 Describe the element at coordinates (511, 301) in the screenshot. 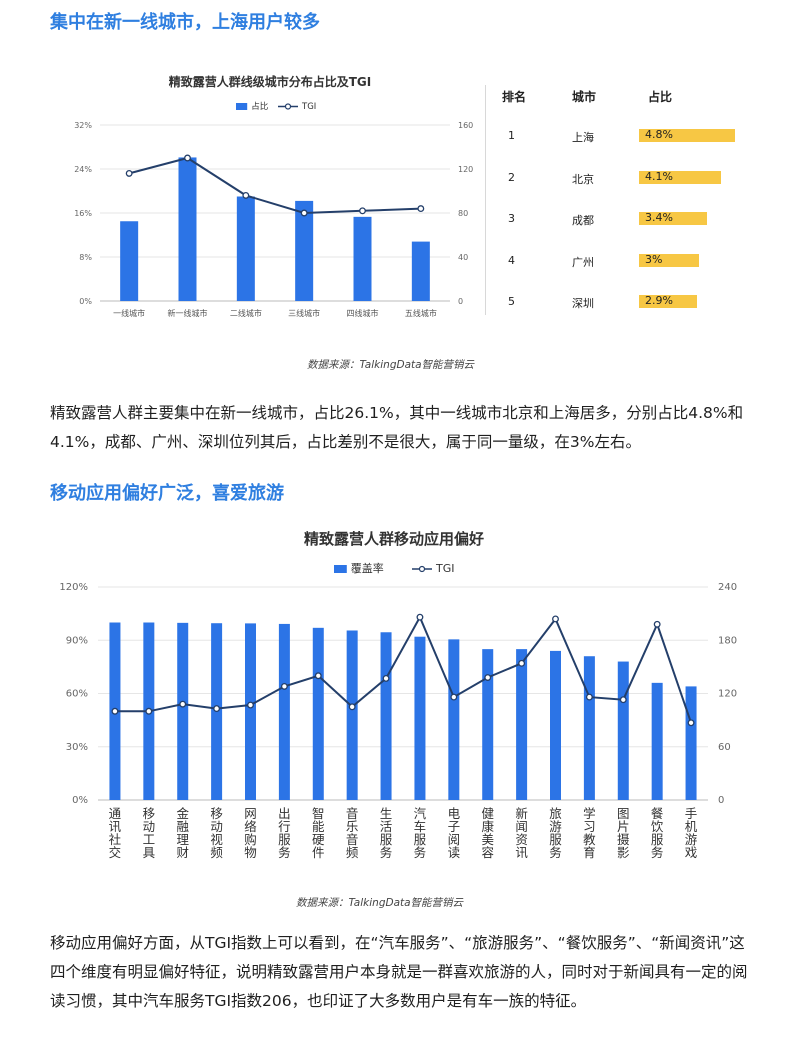

I see `ranking-rank: 5` at that location.